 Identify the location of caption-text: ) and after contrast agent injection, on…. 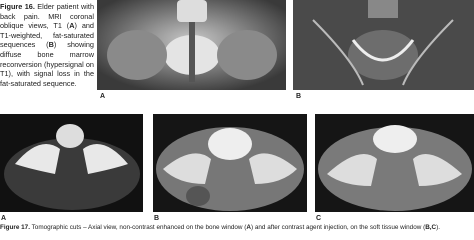
(338, 227).